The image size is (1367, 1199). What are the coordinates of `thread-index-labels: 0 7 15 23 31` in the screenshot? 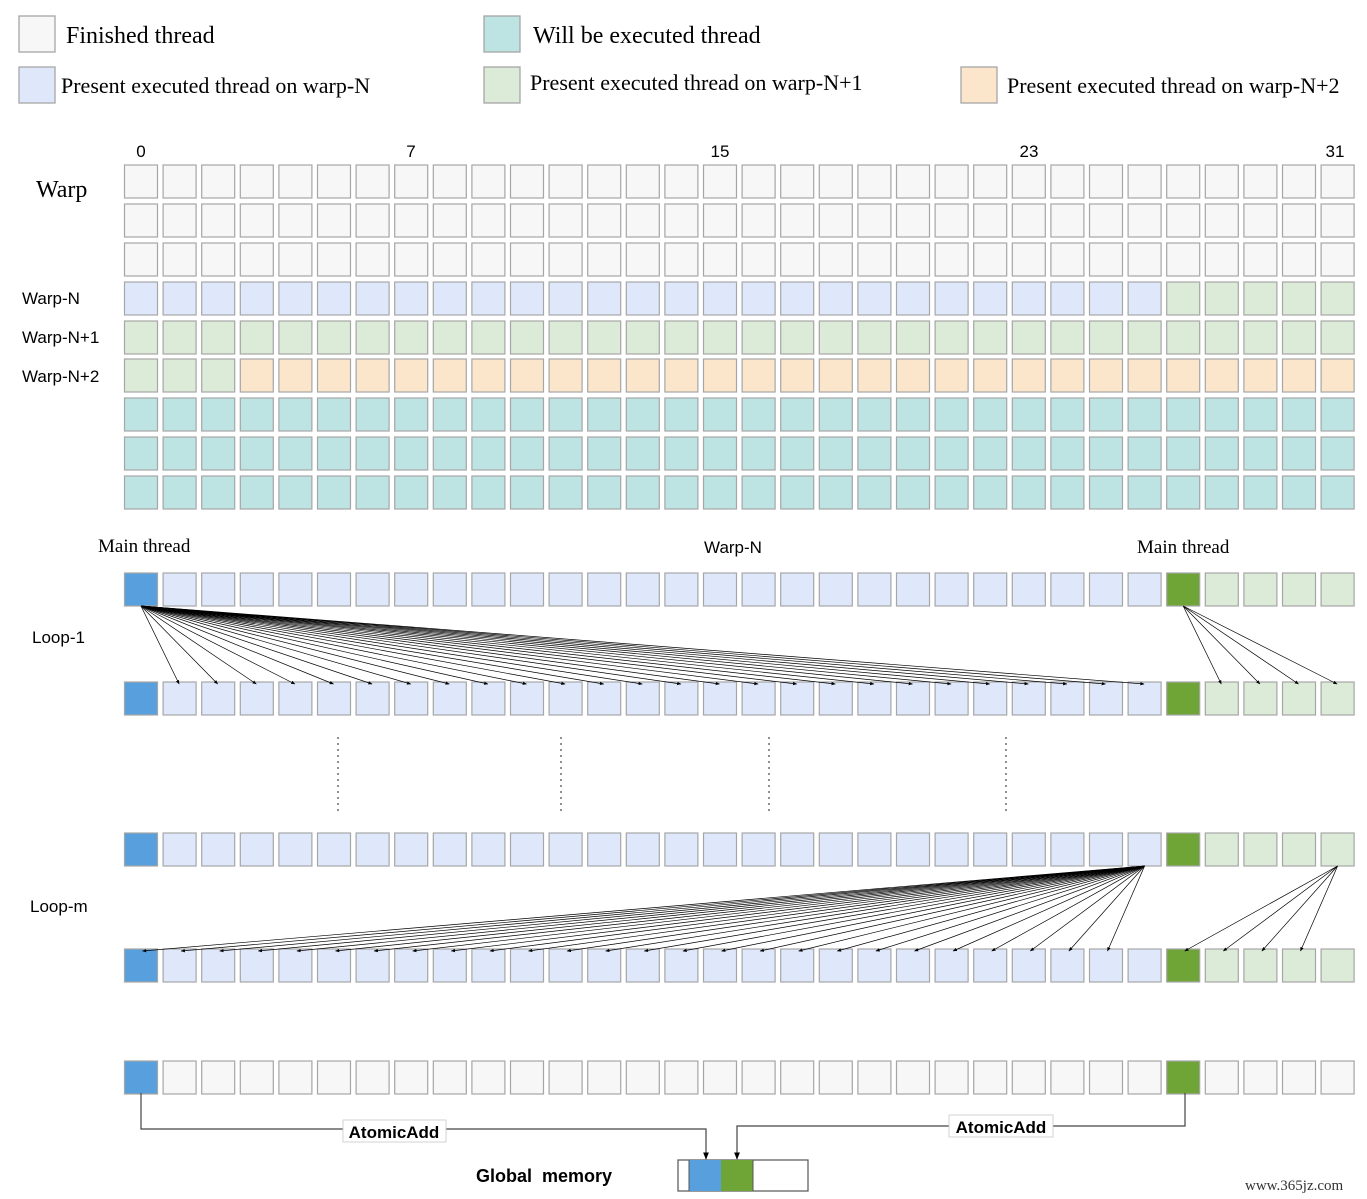 It's located at (740, 151).